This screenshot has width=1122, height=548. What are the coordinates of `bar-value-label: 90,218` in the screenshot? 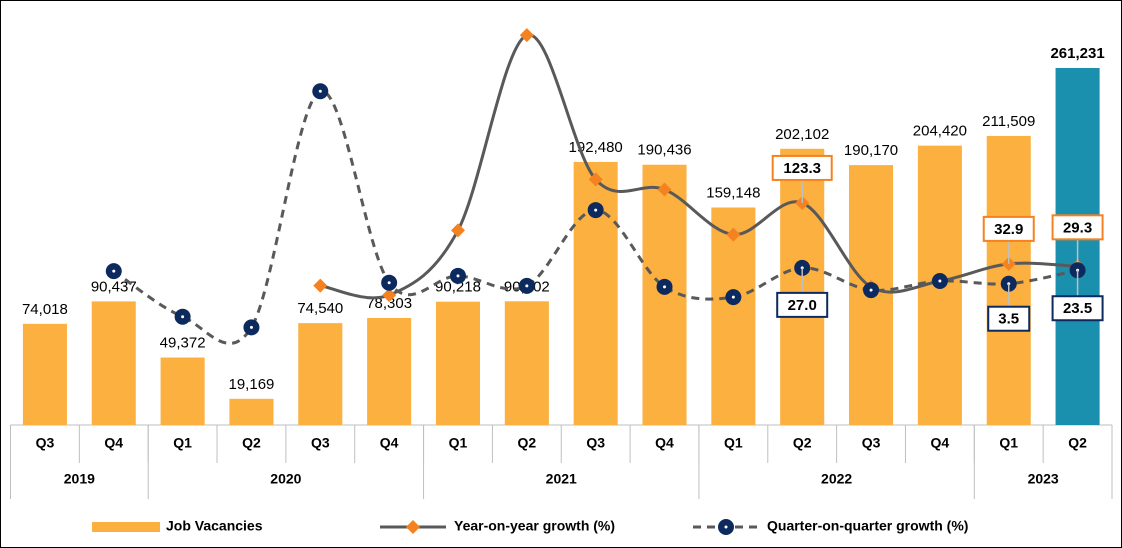 It's located at (458, 287).